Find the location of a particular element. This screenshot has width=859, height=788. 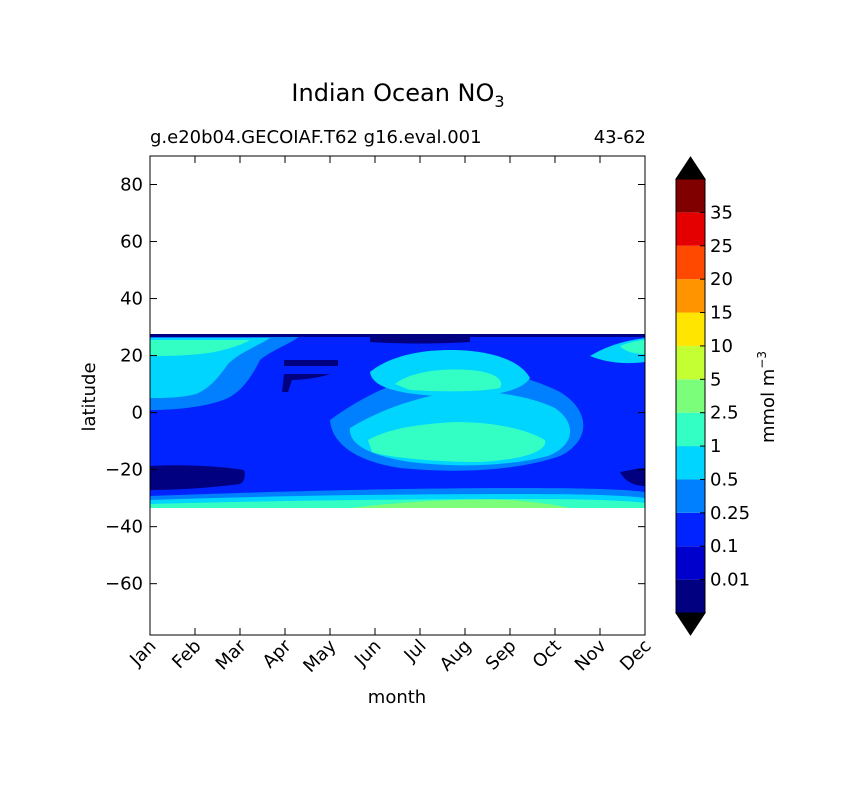

contour-level-0.01-top-edge is located at coordinates (397, 335).